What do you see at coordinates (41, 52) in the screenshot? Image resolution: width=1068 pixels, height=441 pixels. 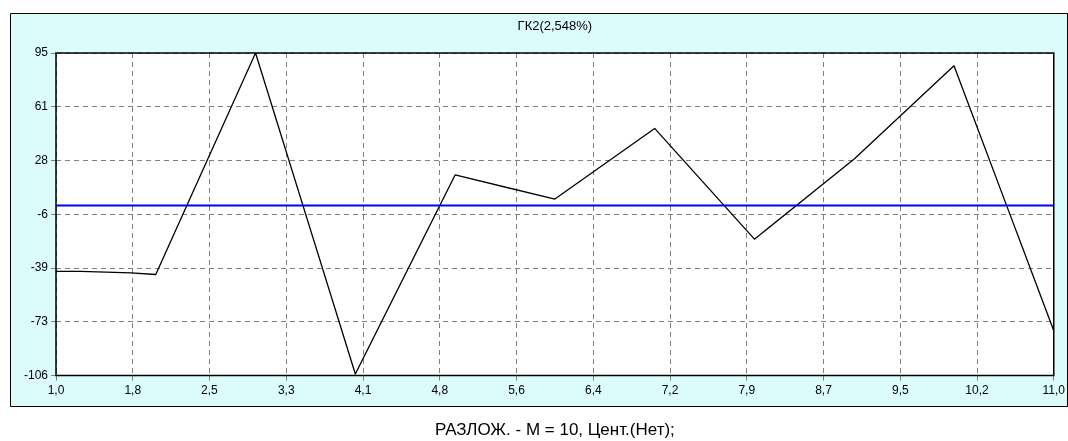 I see `y-tick-label: 95` at bounding box center [41, 52].